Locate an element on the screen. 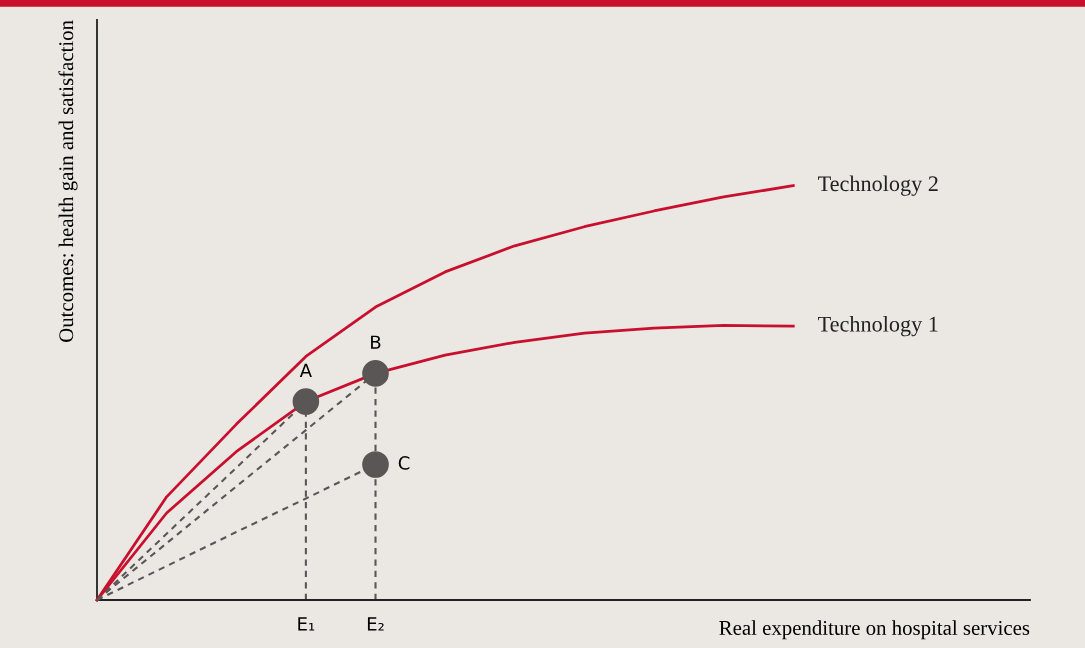  series-label: Technology 1 is located at coordinates (878, 326).